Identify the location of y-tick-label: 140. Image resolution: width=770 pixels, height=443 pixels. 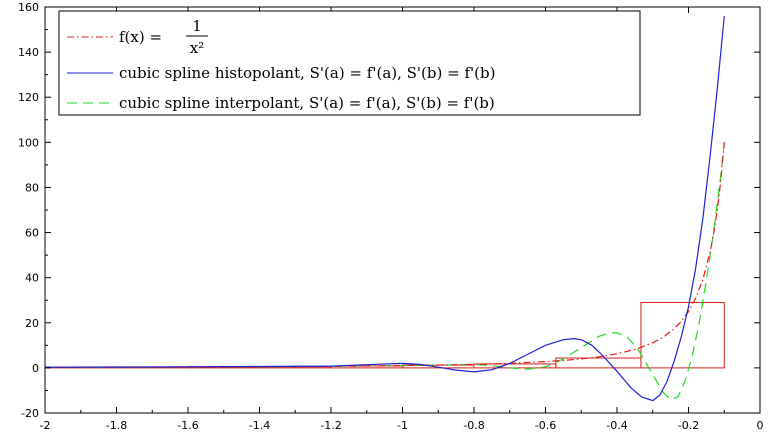
(28, 52).